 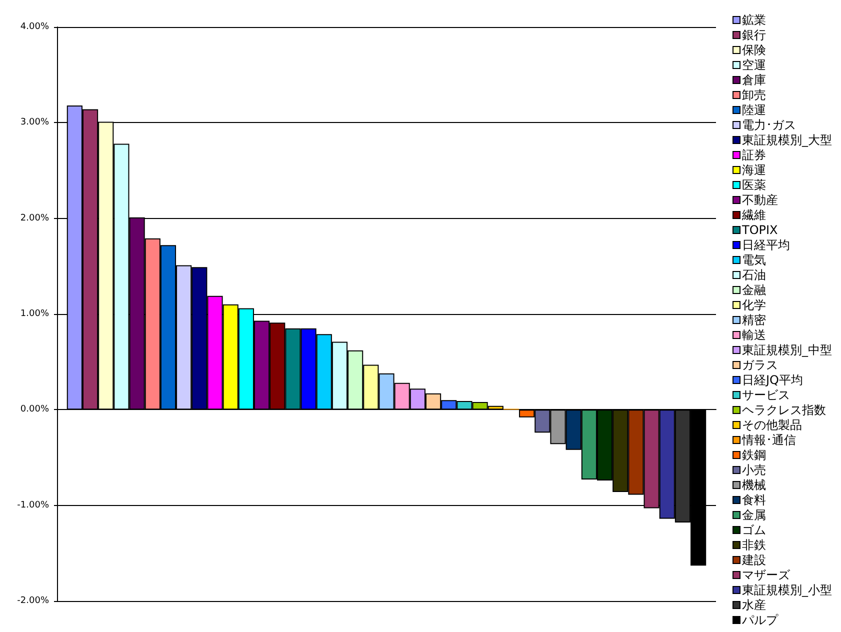 What do you see at coordinates (754, 605) in the screenshot?
I see `legend-label: 水産` at bounding box center [754, 605].